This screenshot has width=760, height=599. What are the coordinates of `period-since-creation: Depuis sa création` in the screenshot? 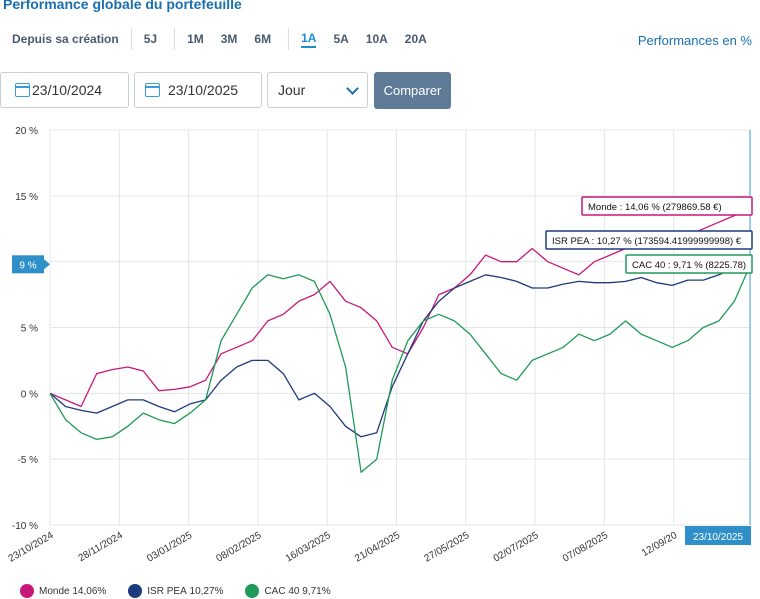 It's located at (65, 39).